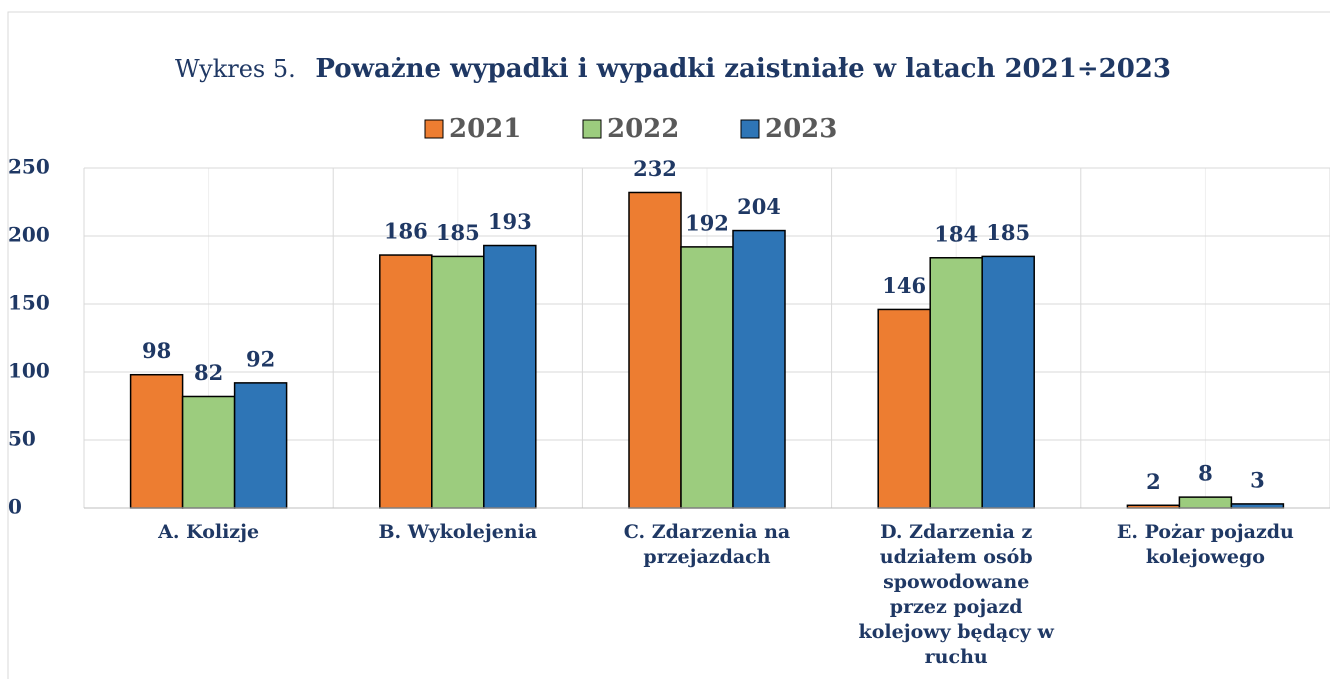  What do you see at coordinates (801, 129) in the screenshot?
I see `legend-label: 2023` at bounding box center [801, 129].